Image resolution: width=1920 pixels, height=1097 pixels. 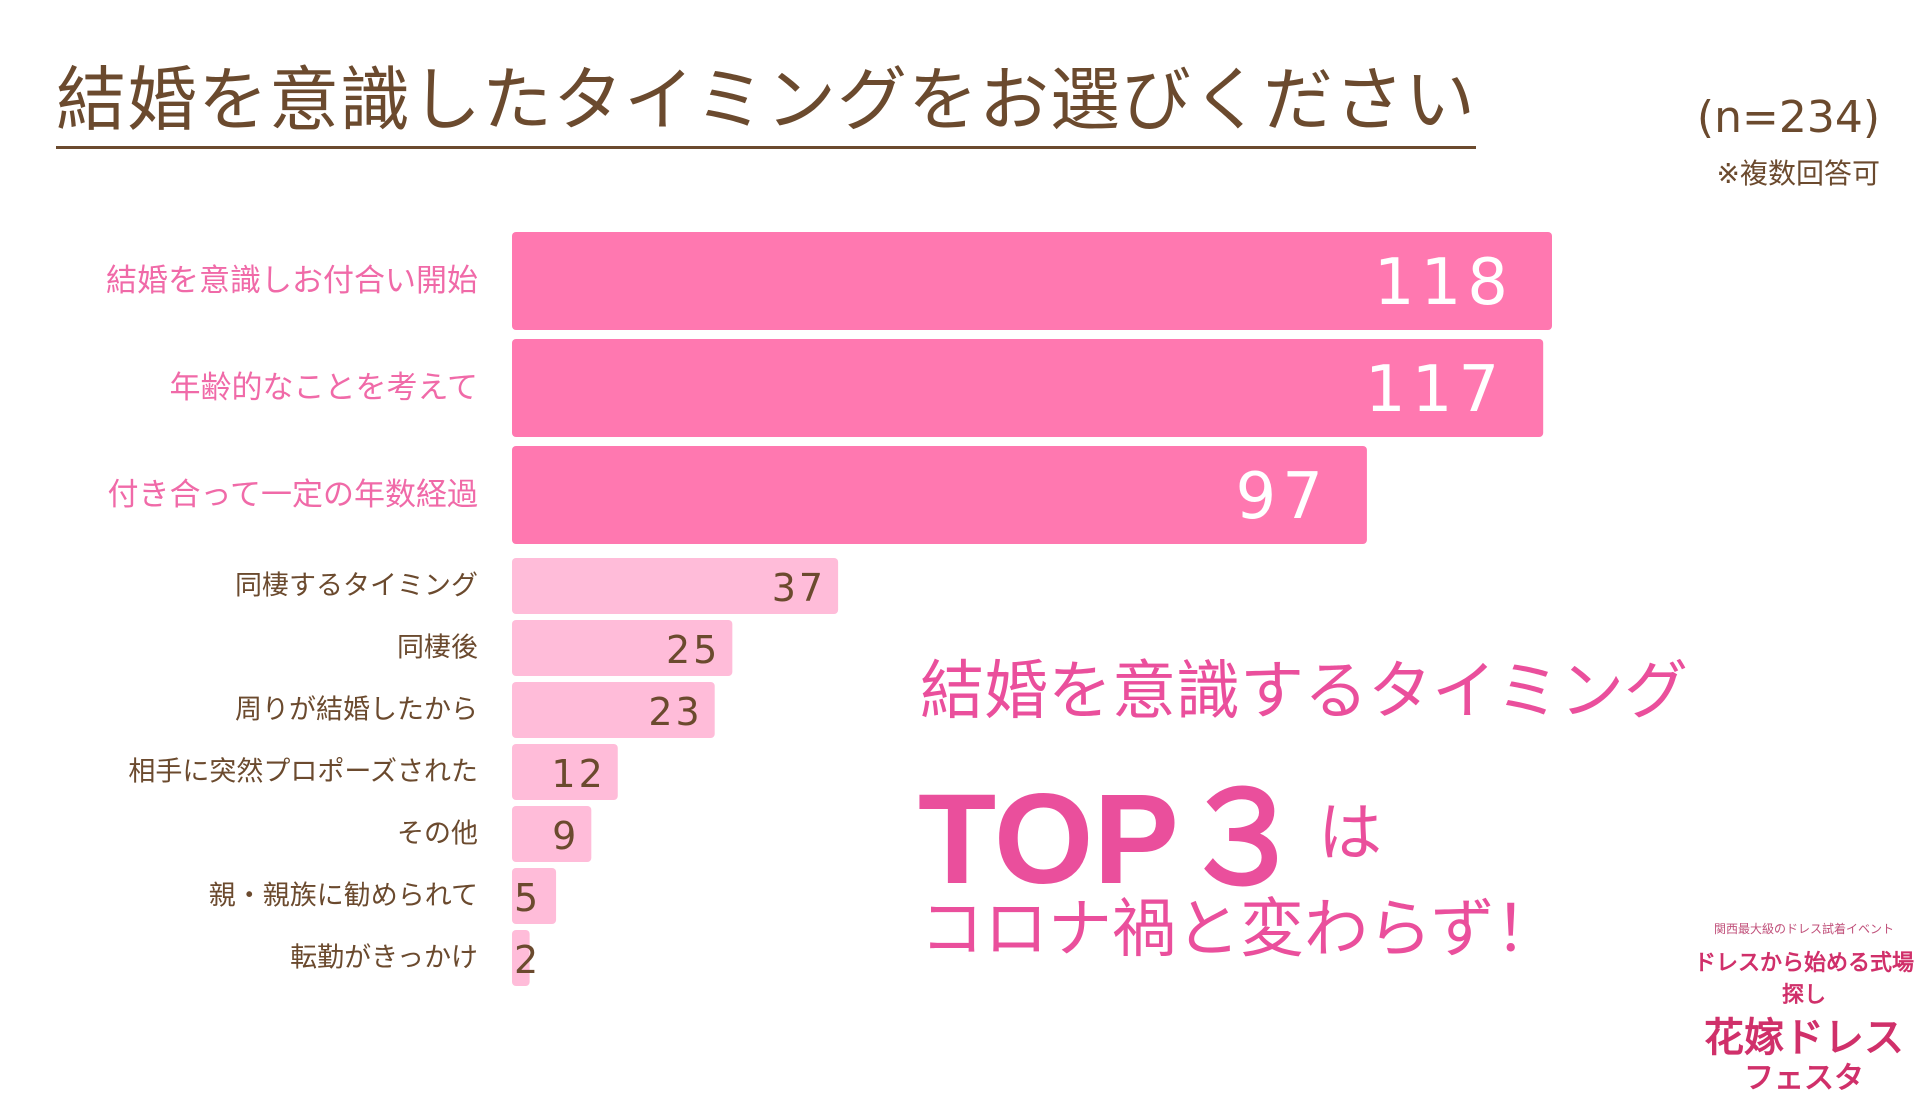 What do you see at coordinates (1281, 497) in the screenshot?
I see `value-label-3: 97` at bounding box center [1281, 497].